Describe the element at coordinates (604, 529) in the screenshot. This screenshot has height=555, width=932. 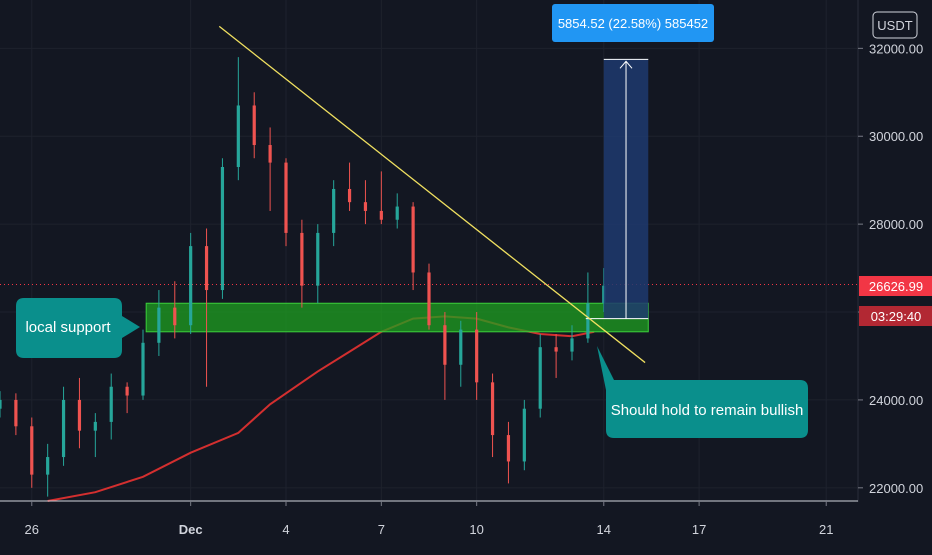
I see `time-tick-label: 14` at that location.